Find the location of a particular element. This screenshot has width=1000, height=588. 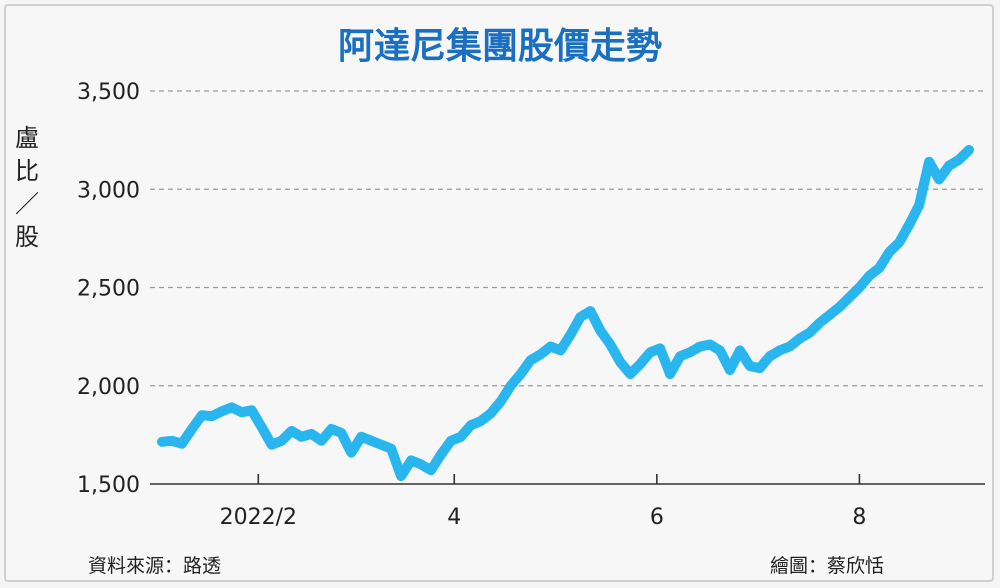

y-tick-label: 2,500 is located at coordinates (108, 289).